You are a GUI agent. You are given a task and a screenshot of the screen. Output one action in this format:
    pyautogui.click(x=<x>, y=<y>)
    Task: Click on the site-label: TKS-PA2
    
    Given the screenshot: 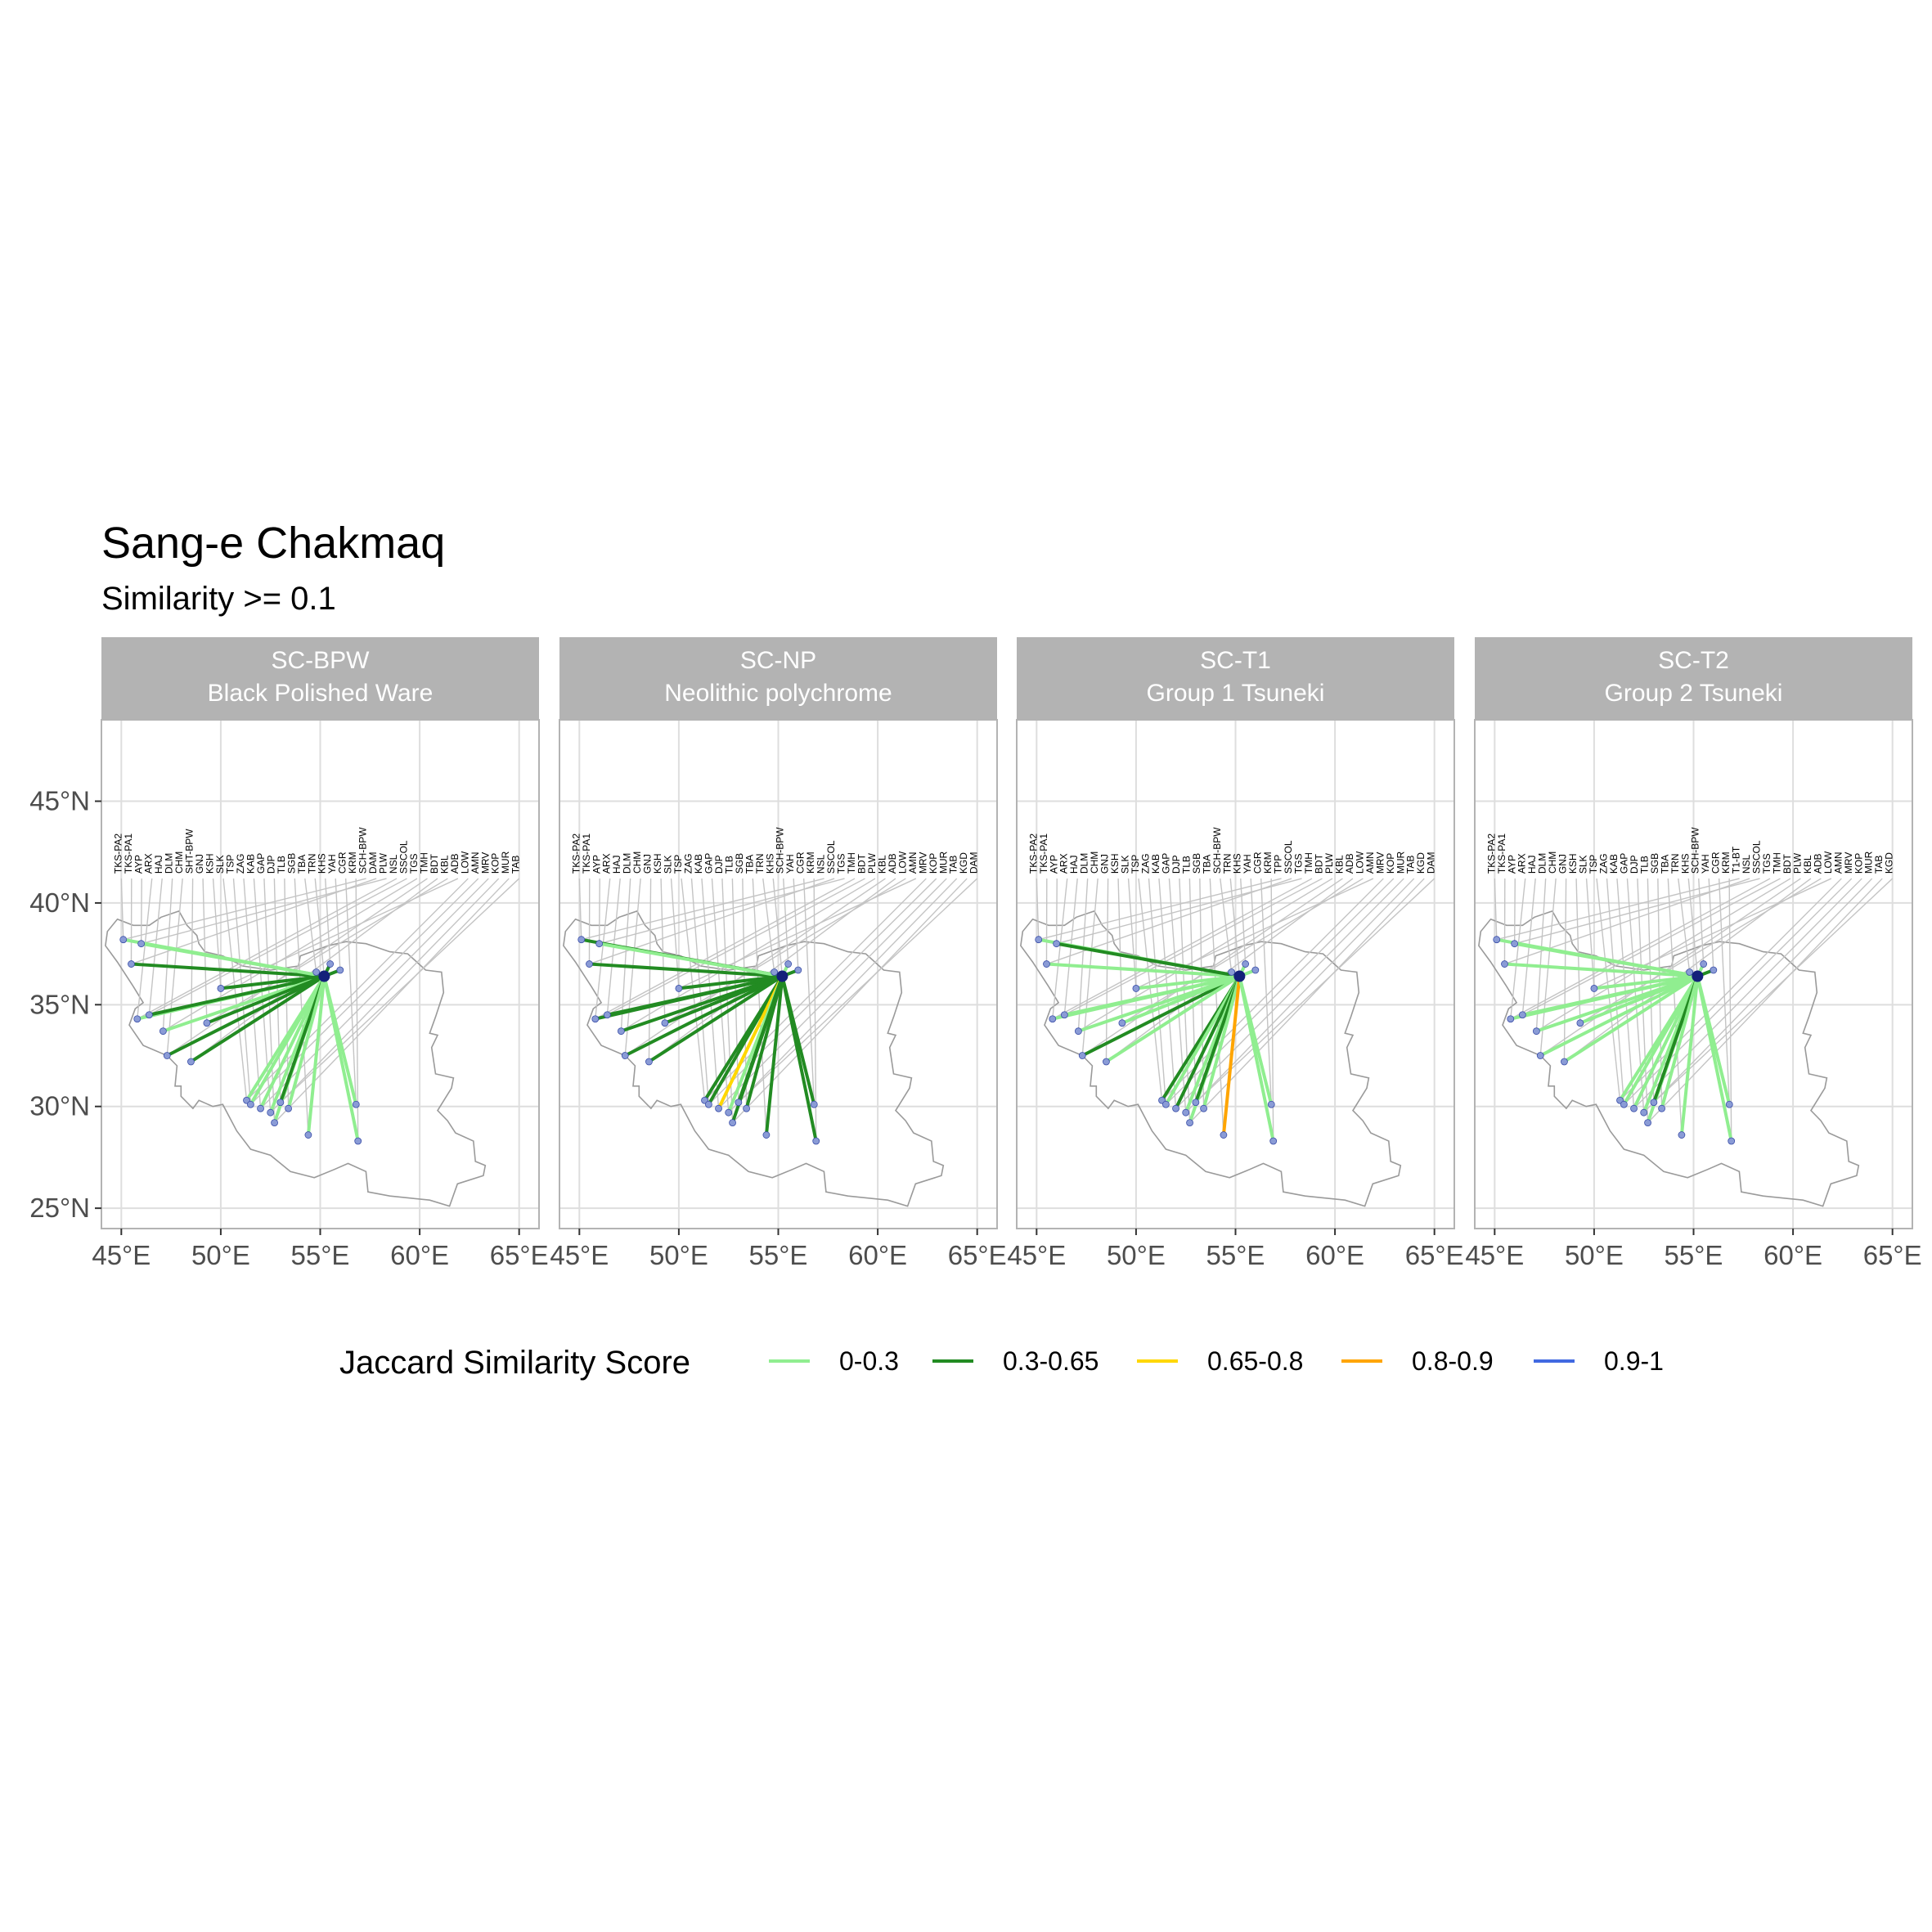 What is the action you would take?
    pyautogui.click(x=118, y=853)
    